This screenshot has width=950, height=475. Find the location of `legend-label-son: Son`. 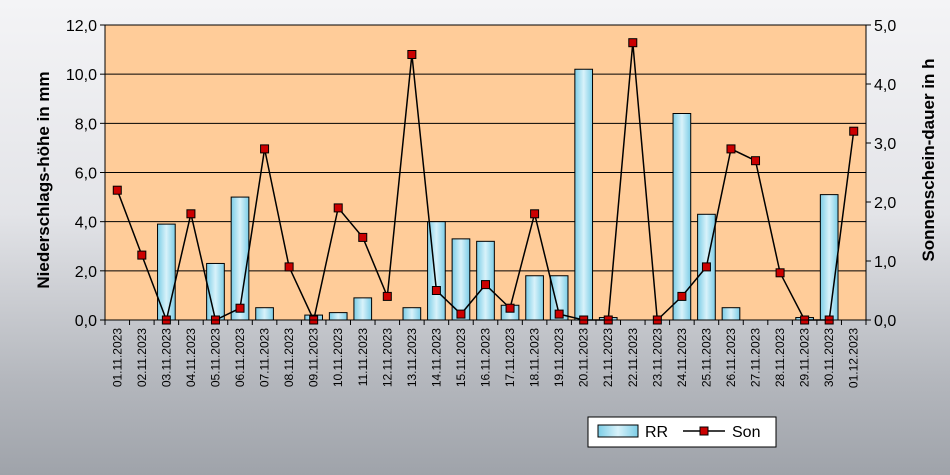

legend-label-son: Son is located at coordinates (746, 432).